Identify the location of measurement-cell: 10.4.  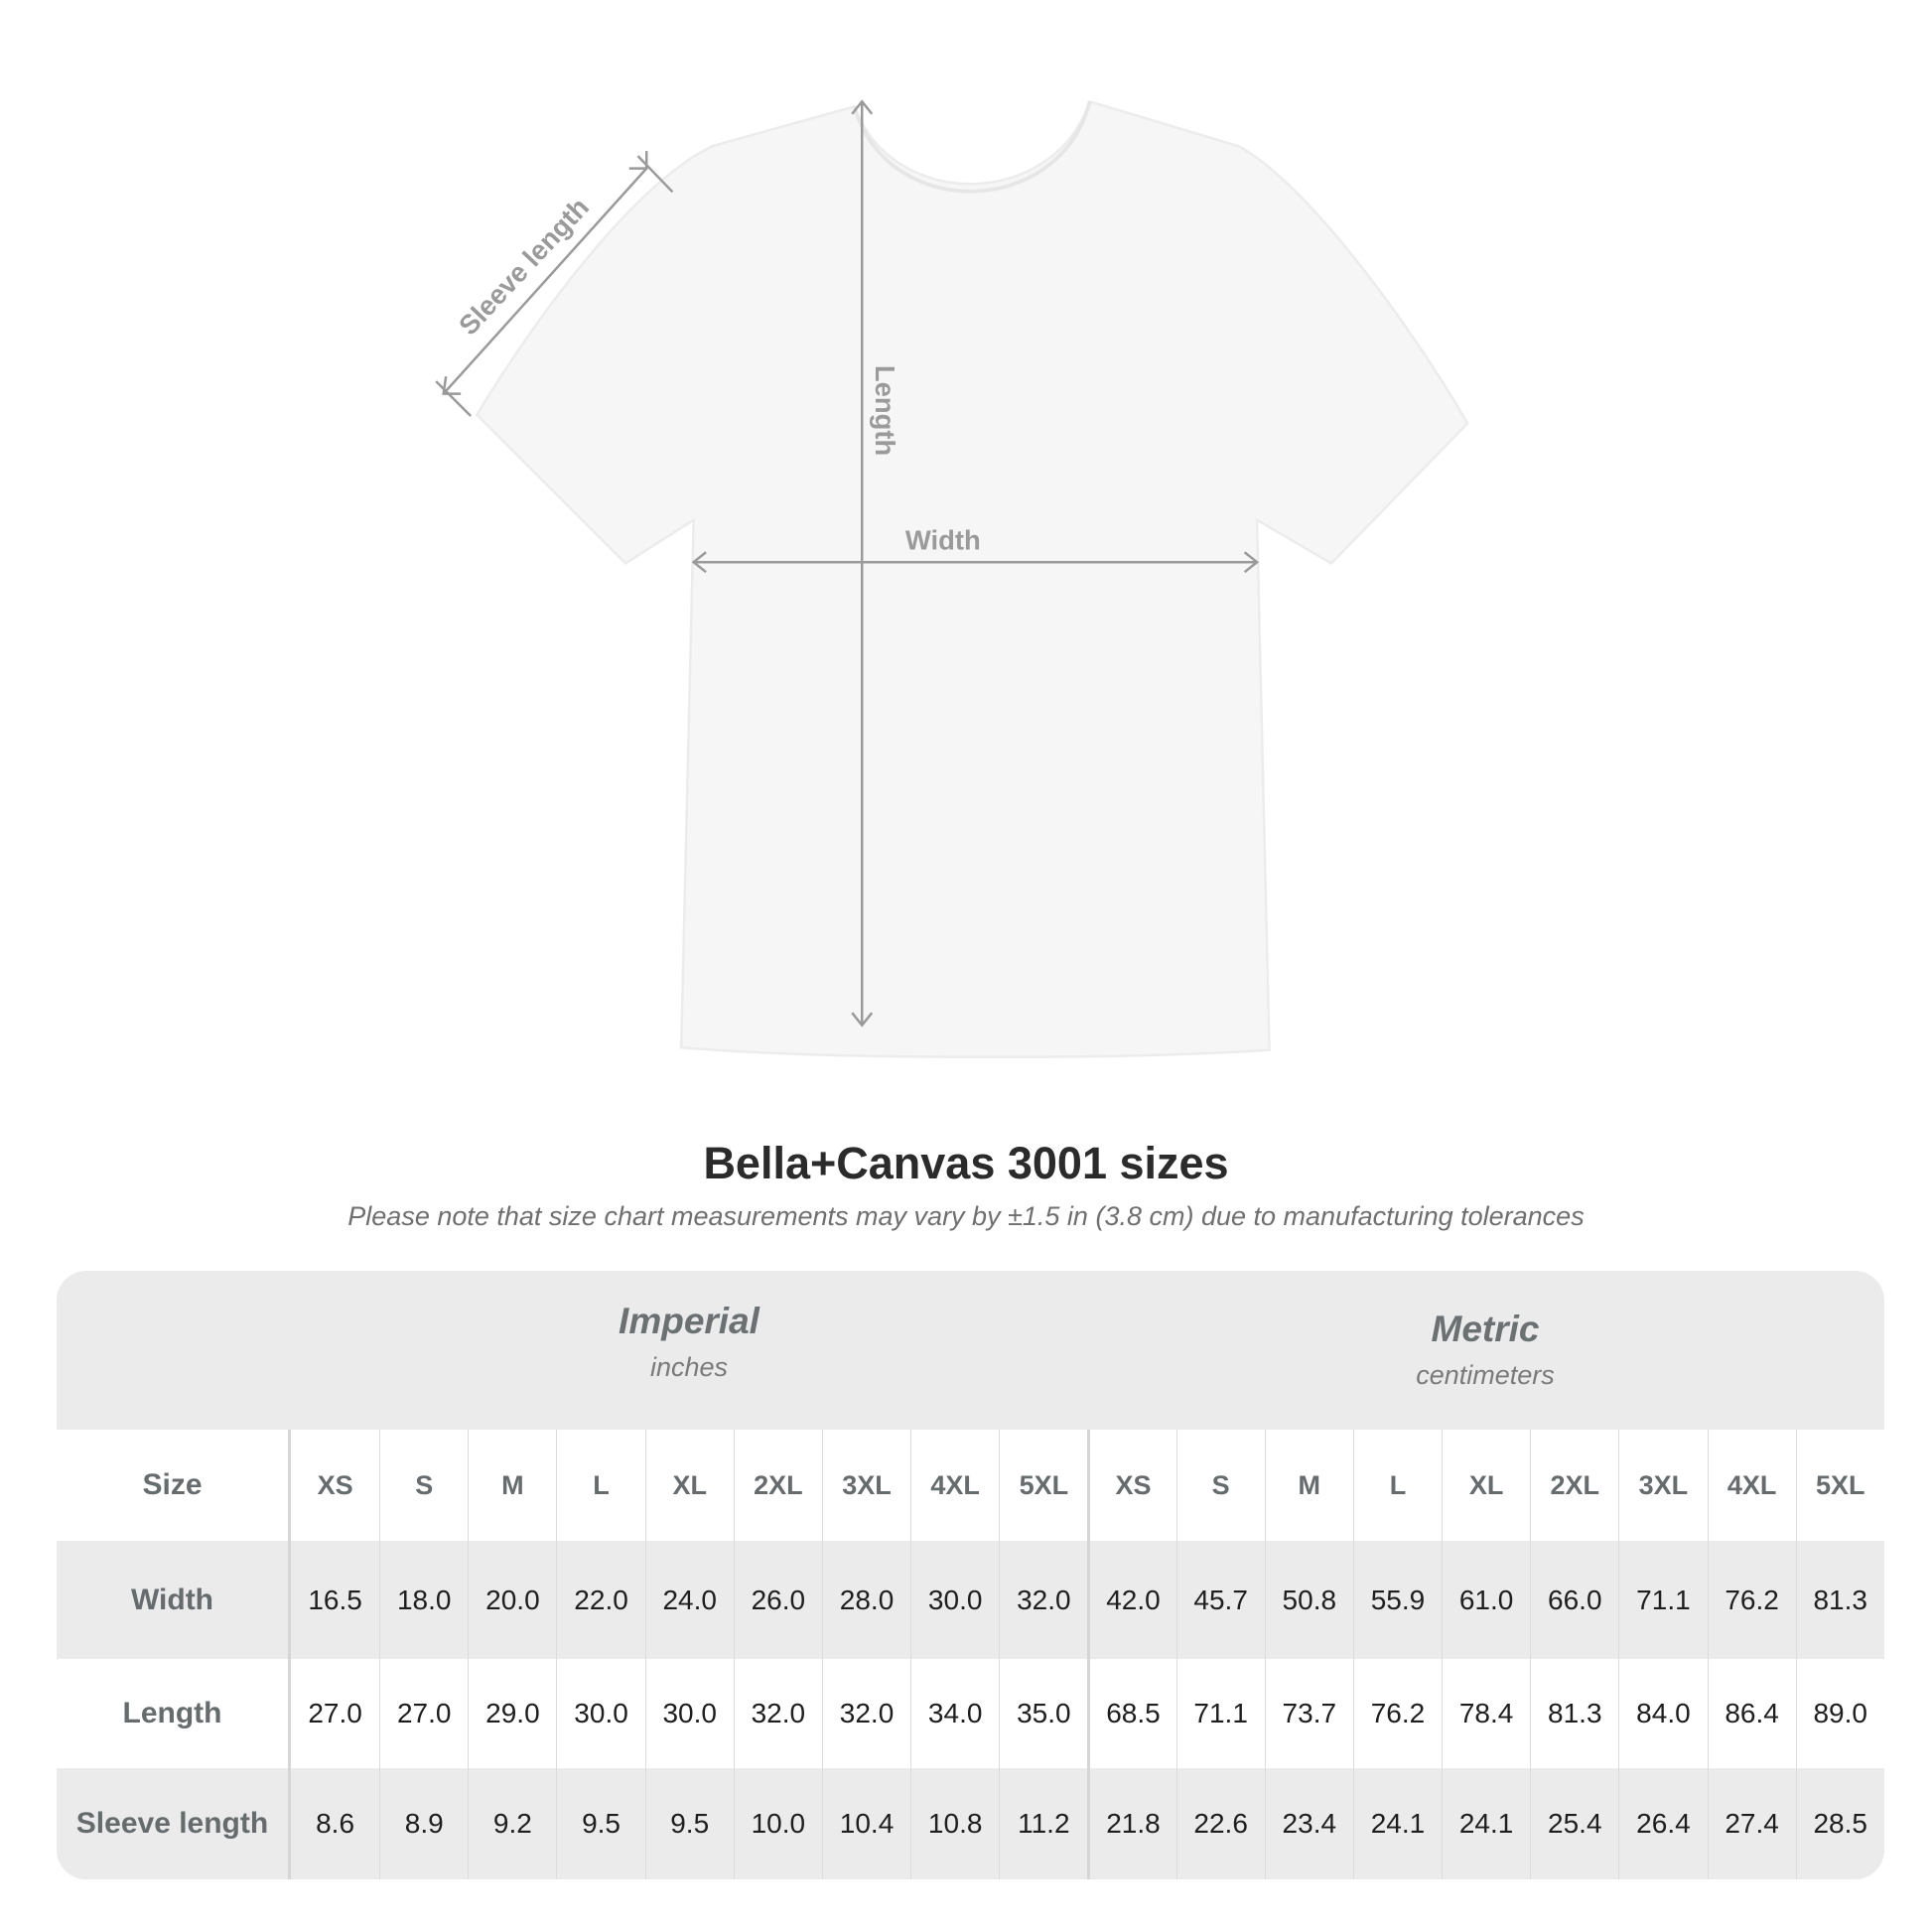
(866, 1823).